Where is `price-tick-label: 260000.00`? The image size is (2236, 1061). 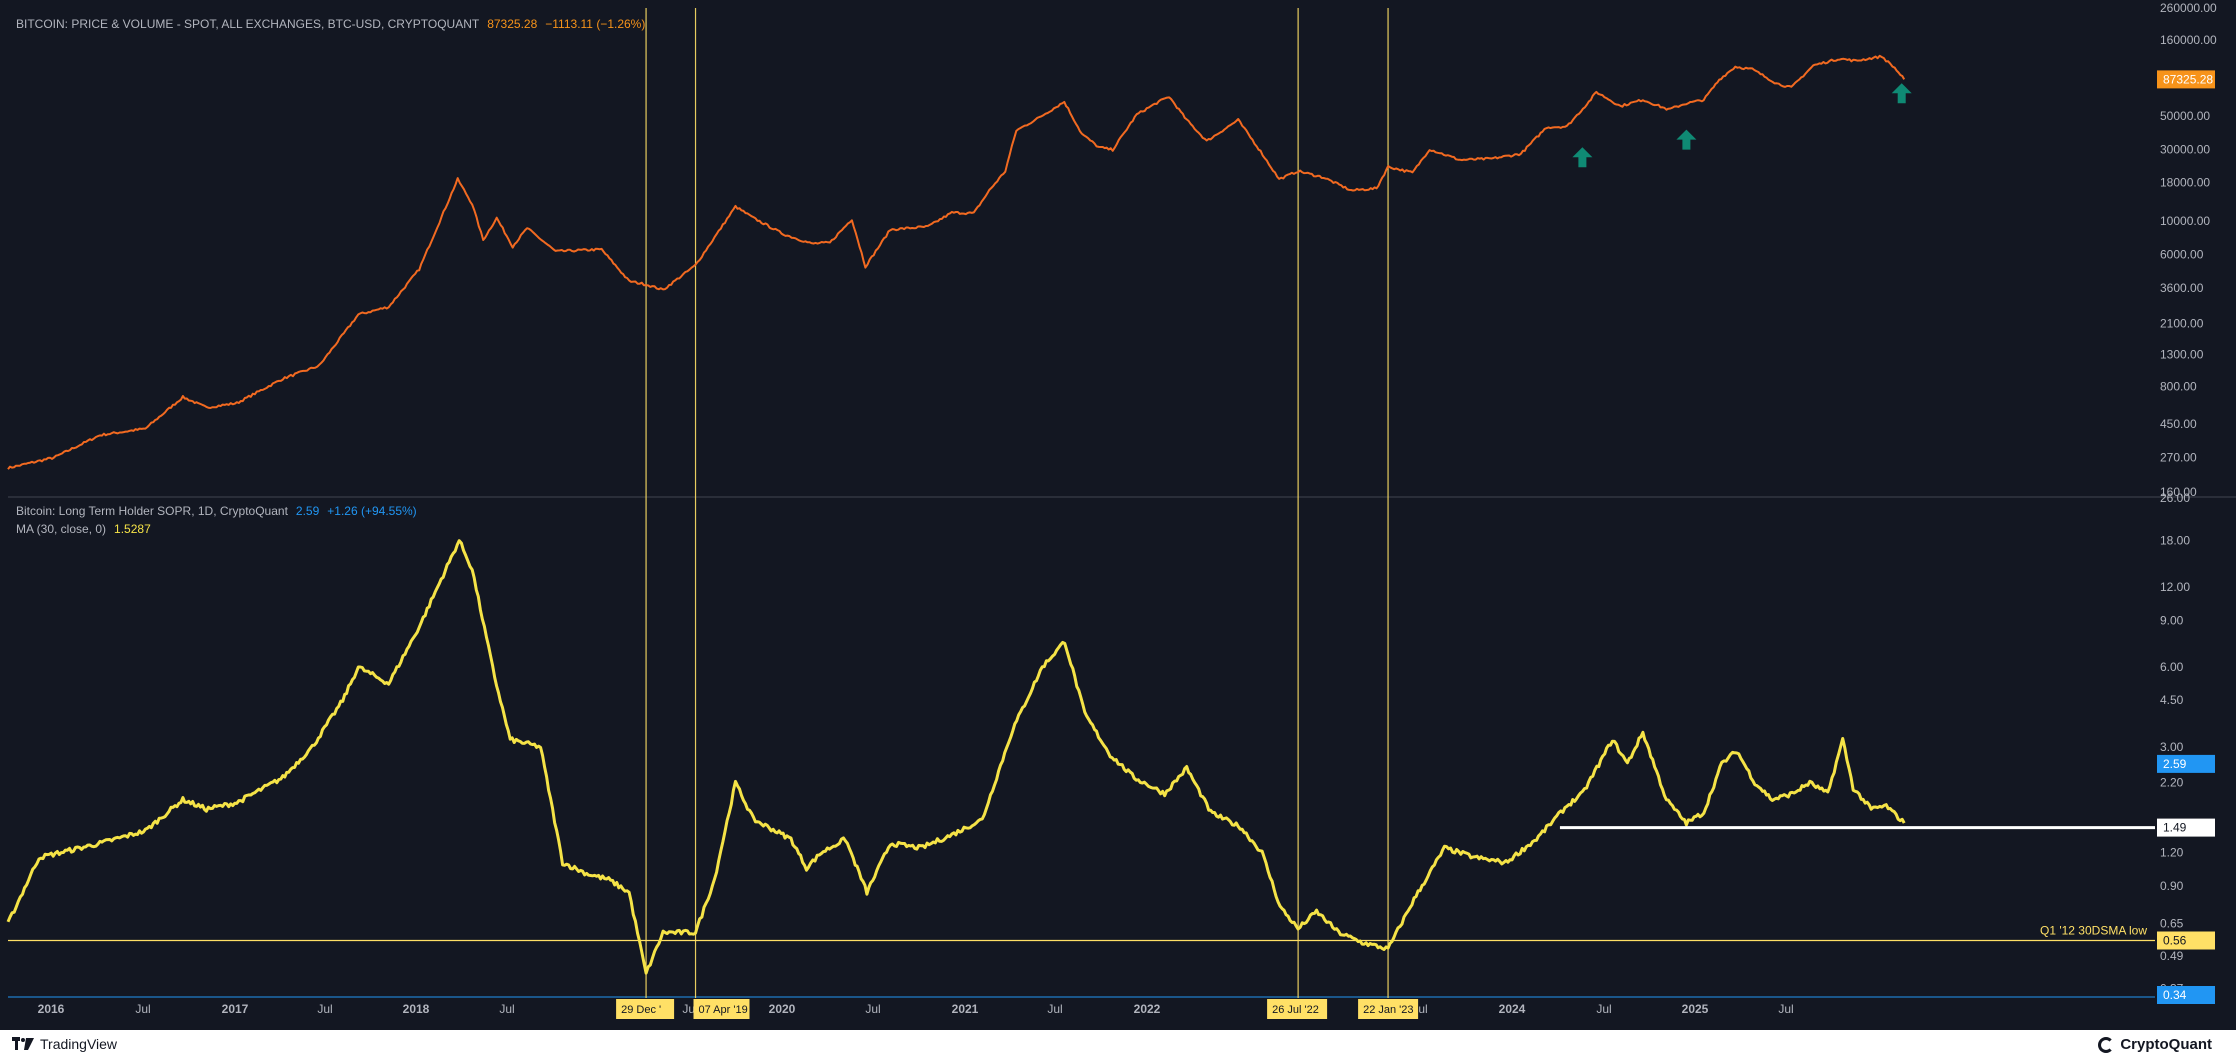
price-tick-label: 260000.00 is located at coordinates (2188, 8).